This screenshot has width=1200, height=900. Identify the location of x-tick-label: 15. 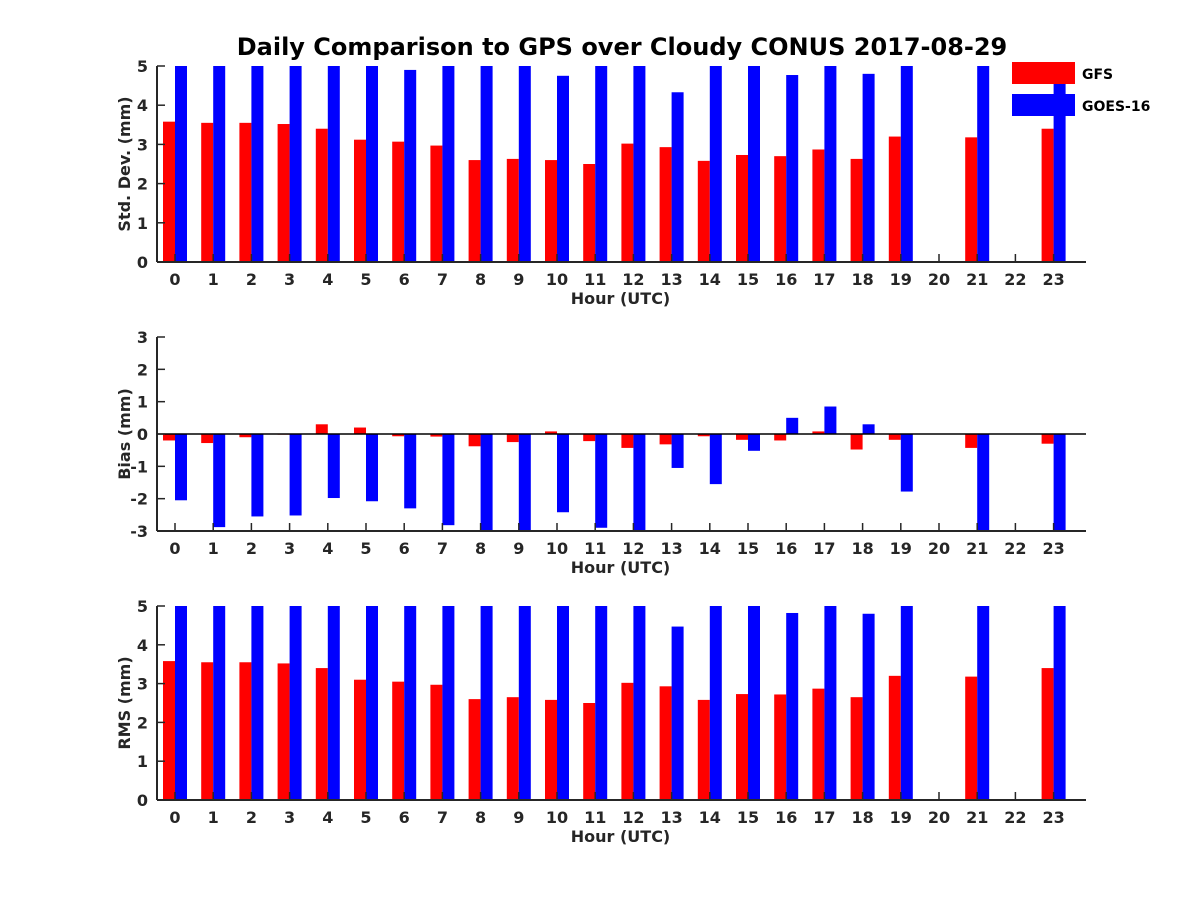
(748, 279).